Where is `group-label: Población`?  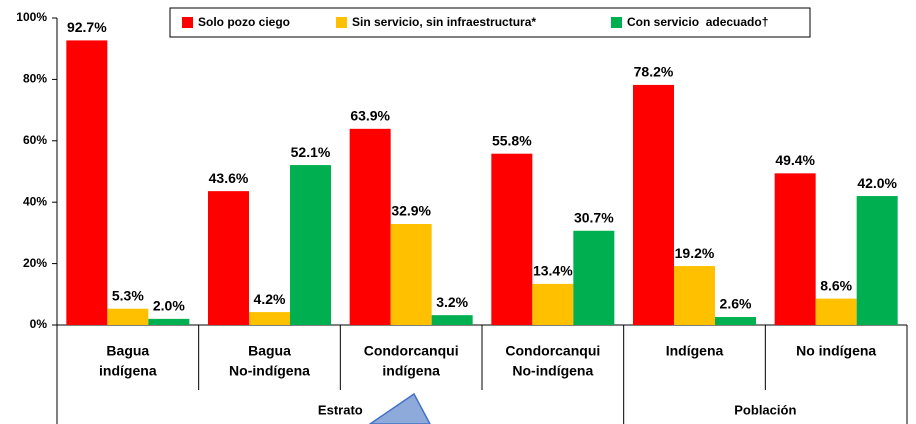 group-label: Población is located at coordinates (765, 409).